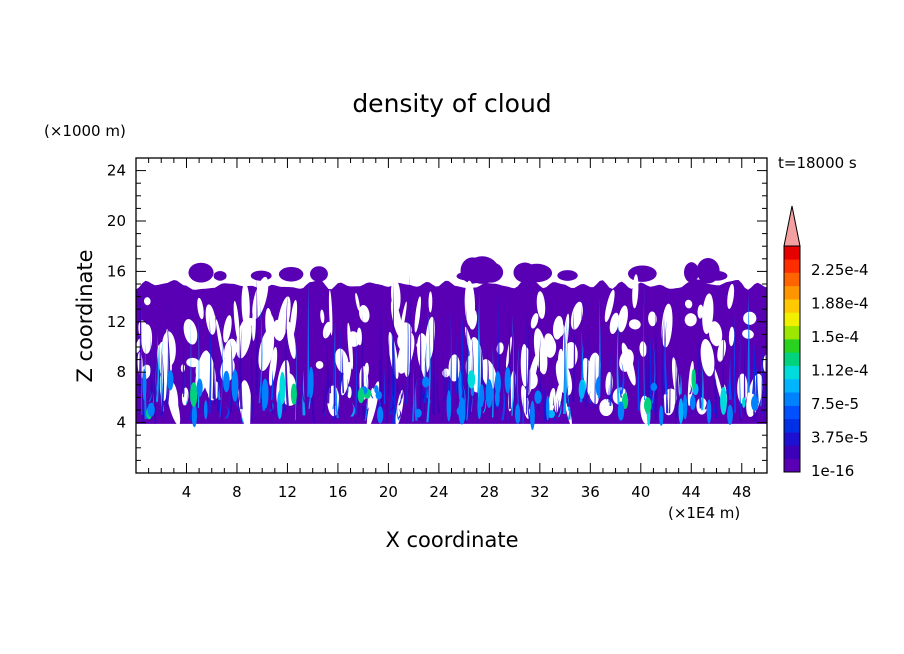  Describe the element at coordinates (451, 103) in the screenshot. I see `chart-title: density of cloud` at that location.